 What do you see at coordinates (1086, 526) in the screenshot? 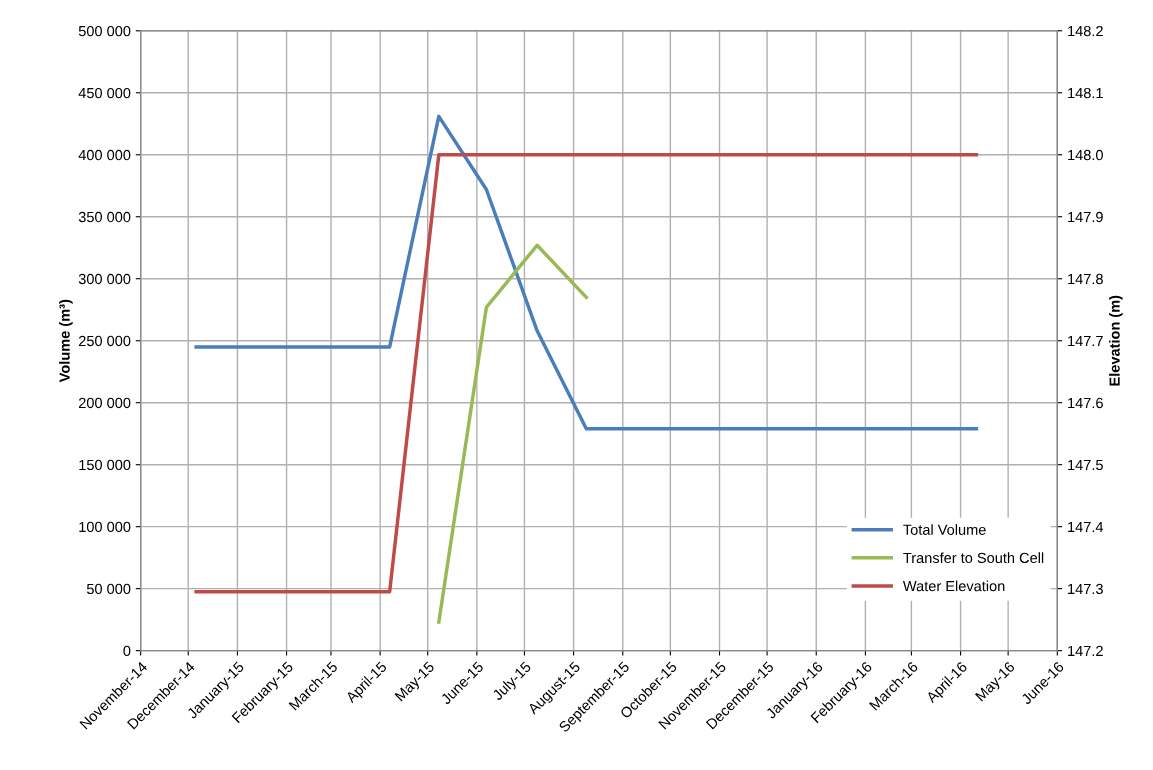
I see `y2-tick-label: 147.4` at bounding box center [1086, 526].